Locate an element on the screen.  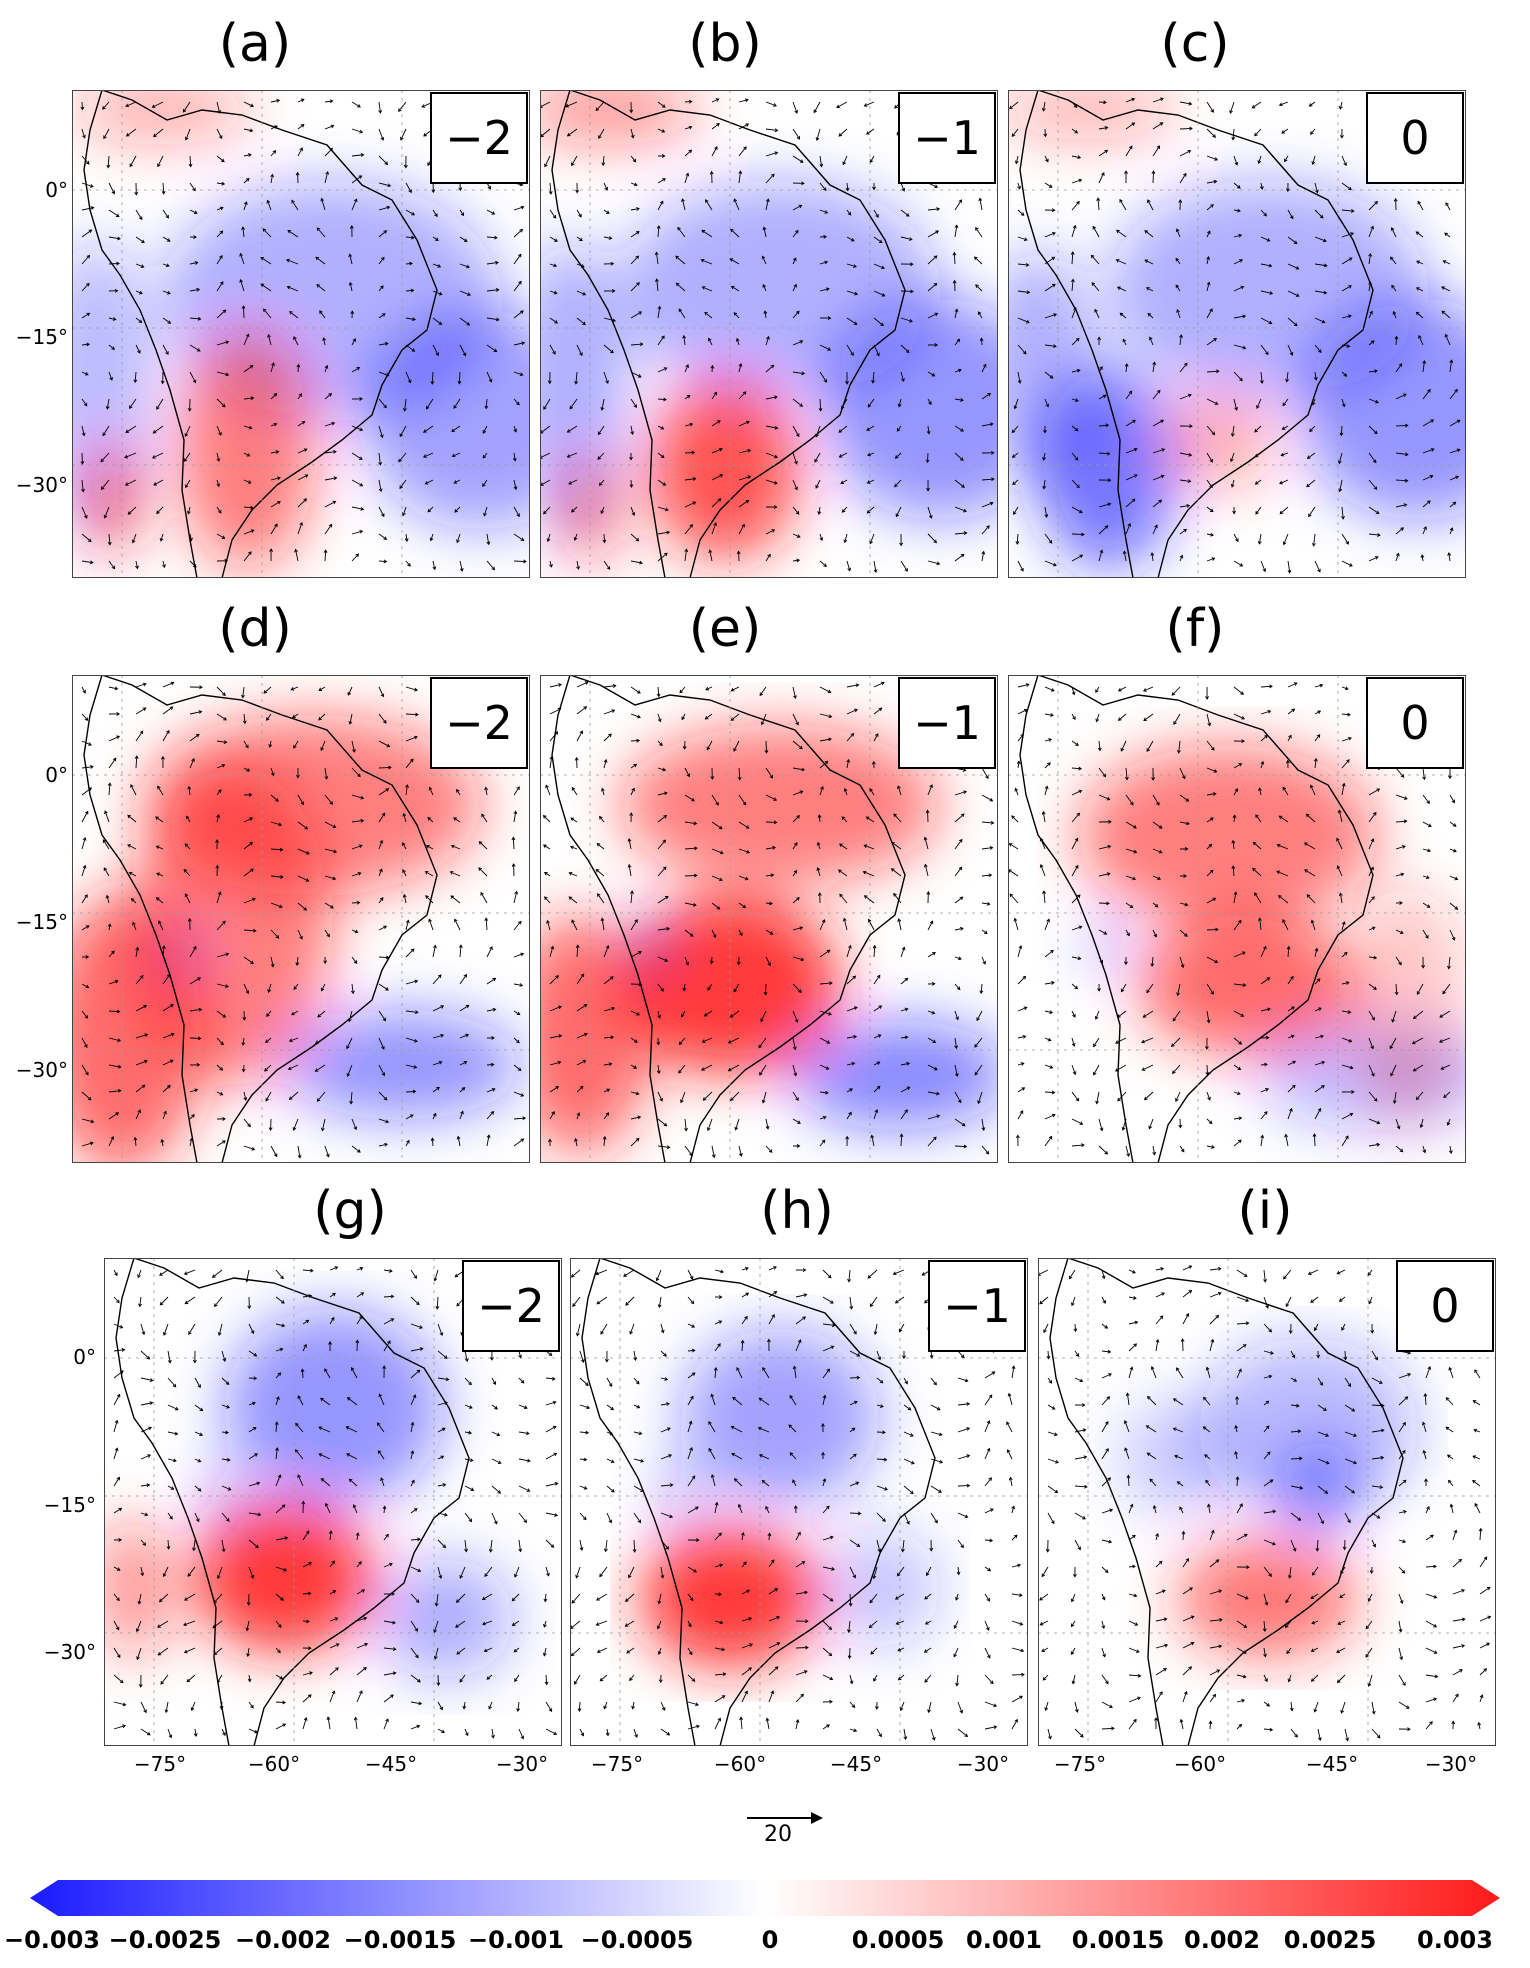
lat-tick-30s-row2: −30° is located at coordinates (41, 1070).